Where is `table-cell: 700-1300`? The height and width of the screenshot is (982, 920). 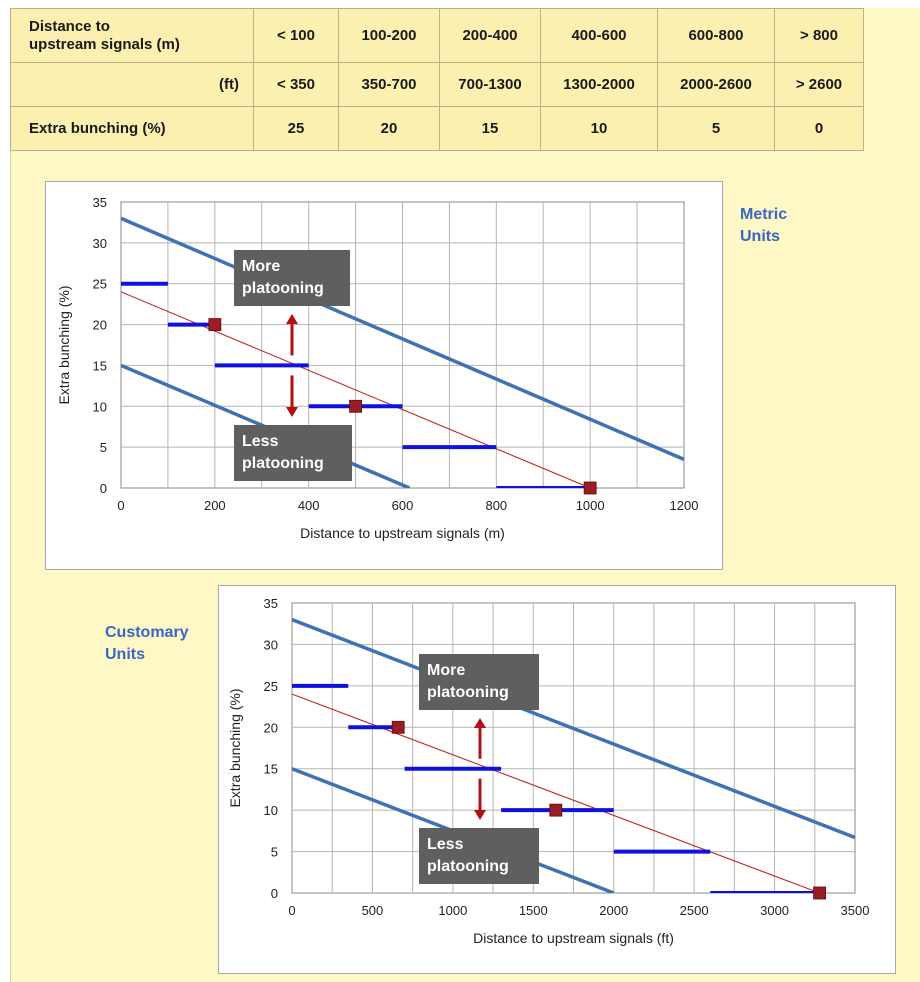
table-cell: 700-1300 is located at coordinates (490, 84).